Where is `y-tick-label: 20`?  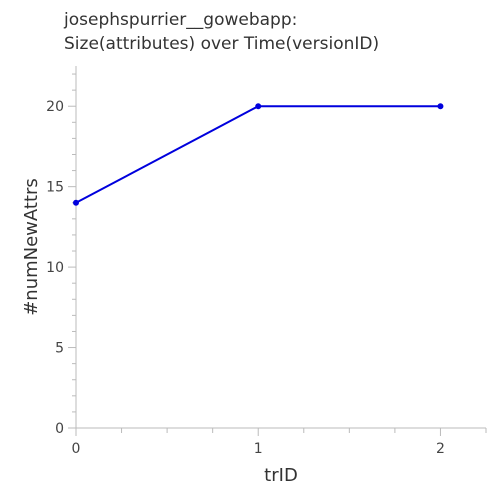
y-tick-label: 20 is located at coordinates (55, 107).